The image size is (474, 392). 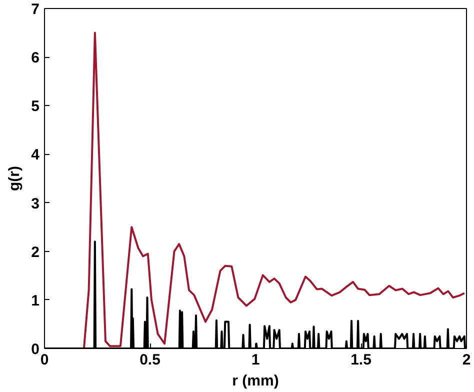 What do you see at coordinates (150, 360) in the screenshot?
I see `x-tick-label: 0.5` at bounding box center [150, 360].